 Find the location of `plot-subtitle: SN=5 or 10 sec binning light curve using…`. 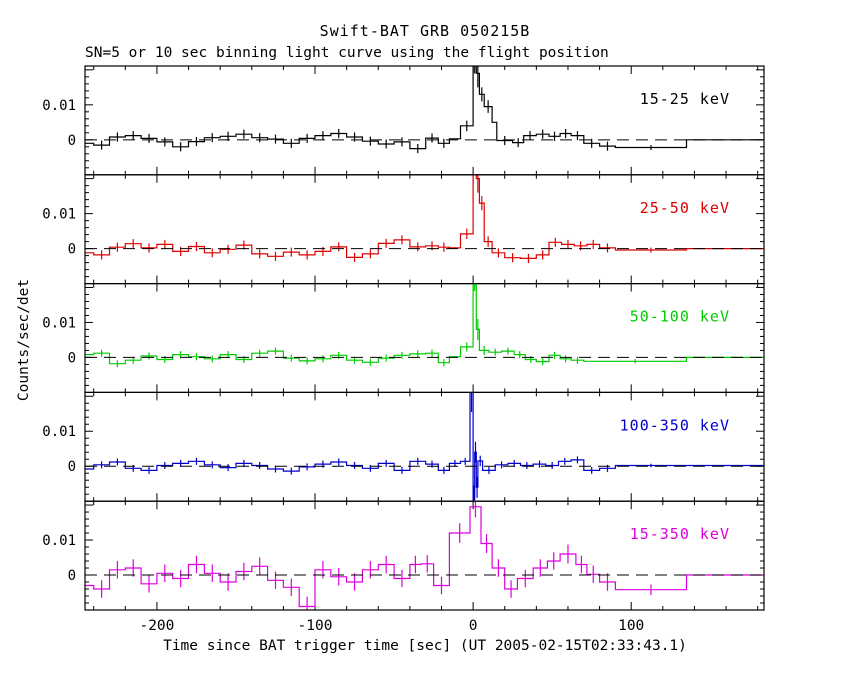

plot-subtitle: SN=5 or 10 sec binning light curve using… is located at coordinates (347, 53).